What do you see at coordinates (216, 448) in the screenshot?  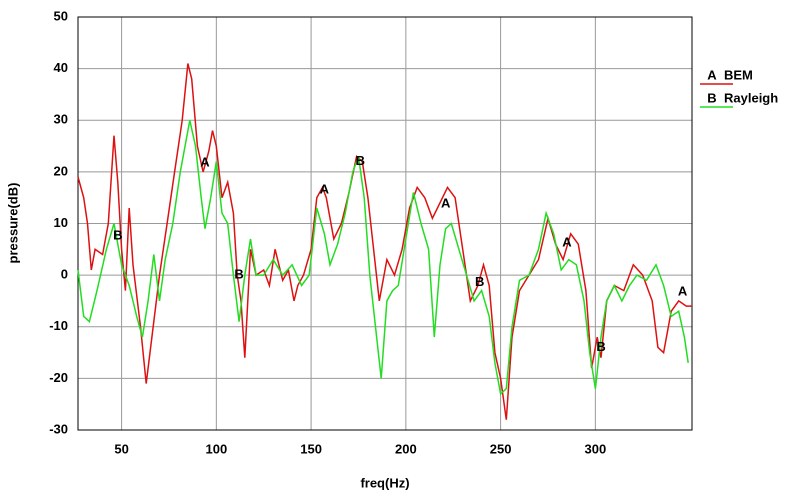 I see `x-tick-label: 100` at bounding box center [216, 448].